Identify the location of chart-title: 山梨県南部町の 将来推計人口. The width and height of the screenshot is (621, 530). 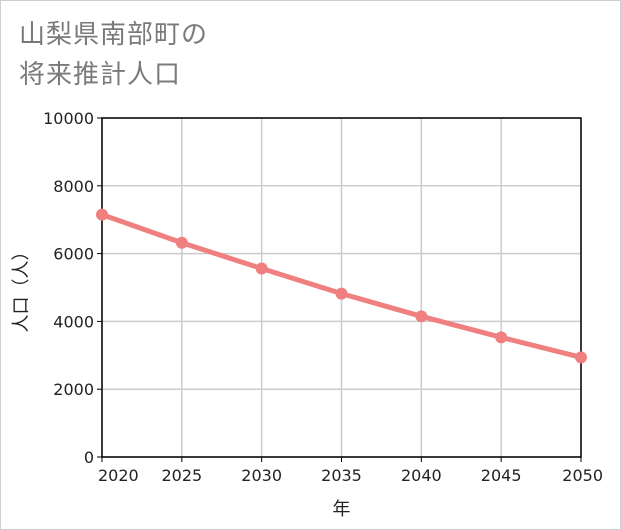
(113, 55).